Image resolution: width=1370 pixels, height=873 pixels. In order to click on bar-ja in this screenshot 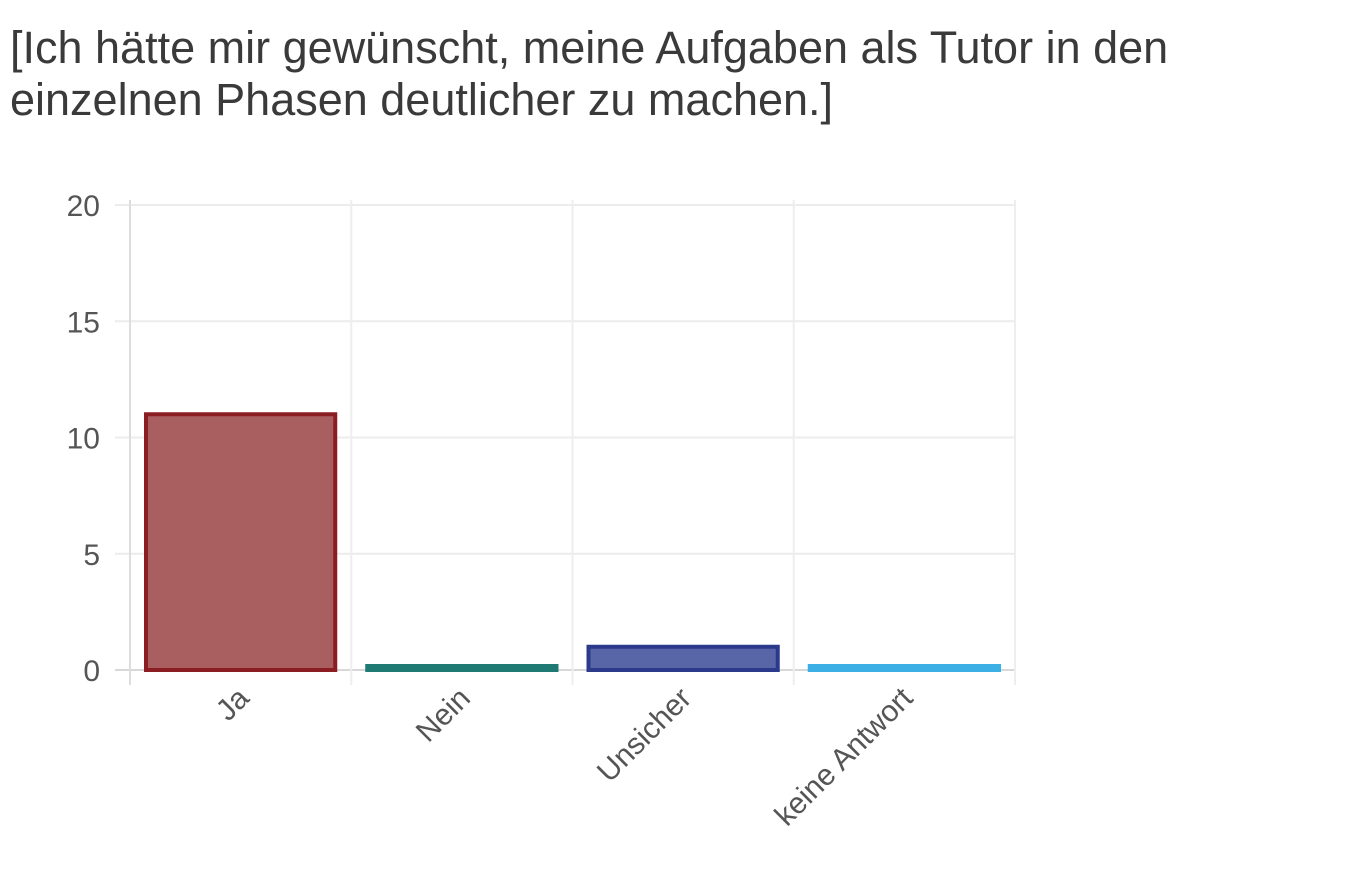, I will do `click(241, 542)`.